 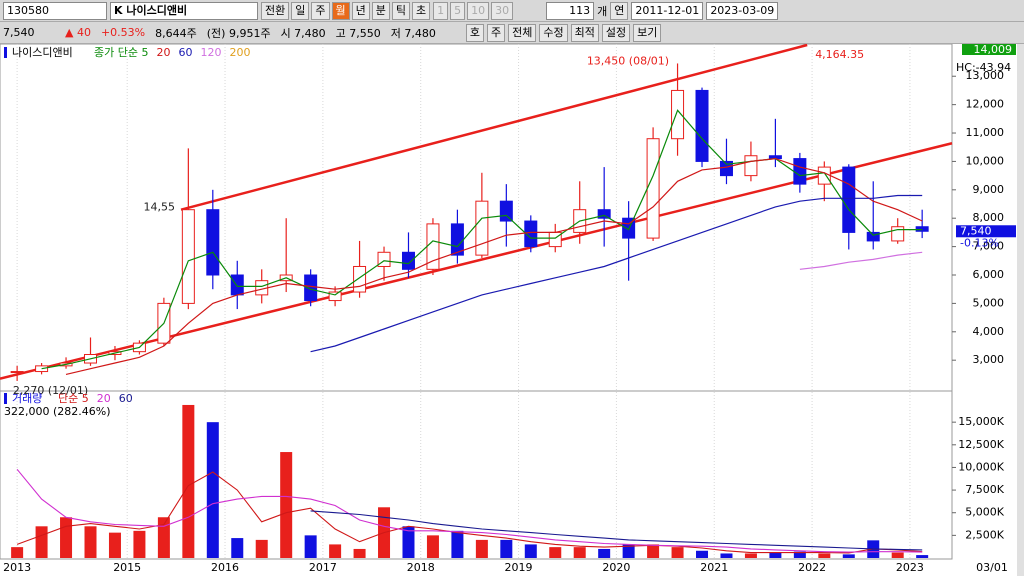 I want to click on y-tick-label: 5,000, so click(x=989, y=302).